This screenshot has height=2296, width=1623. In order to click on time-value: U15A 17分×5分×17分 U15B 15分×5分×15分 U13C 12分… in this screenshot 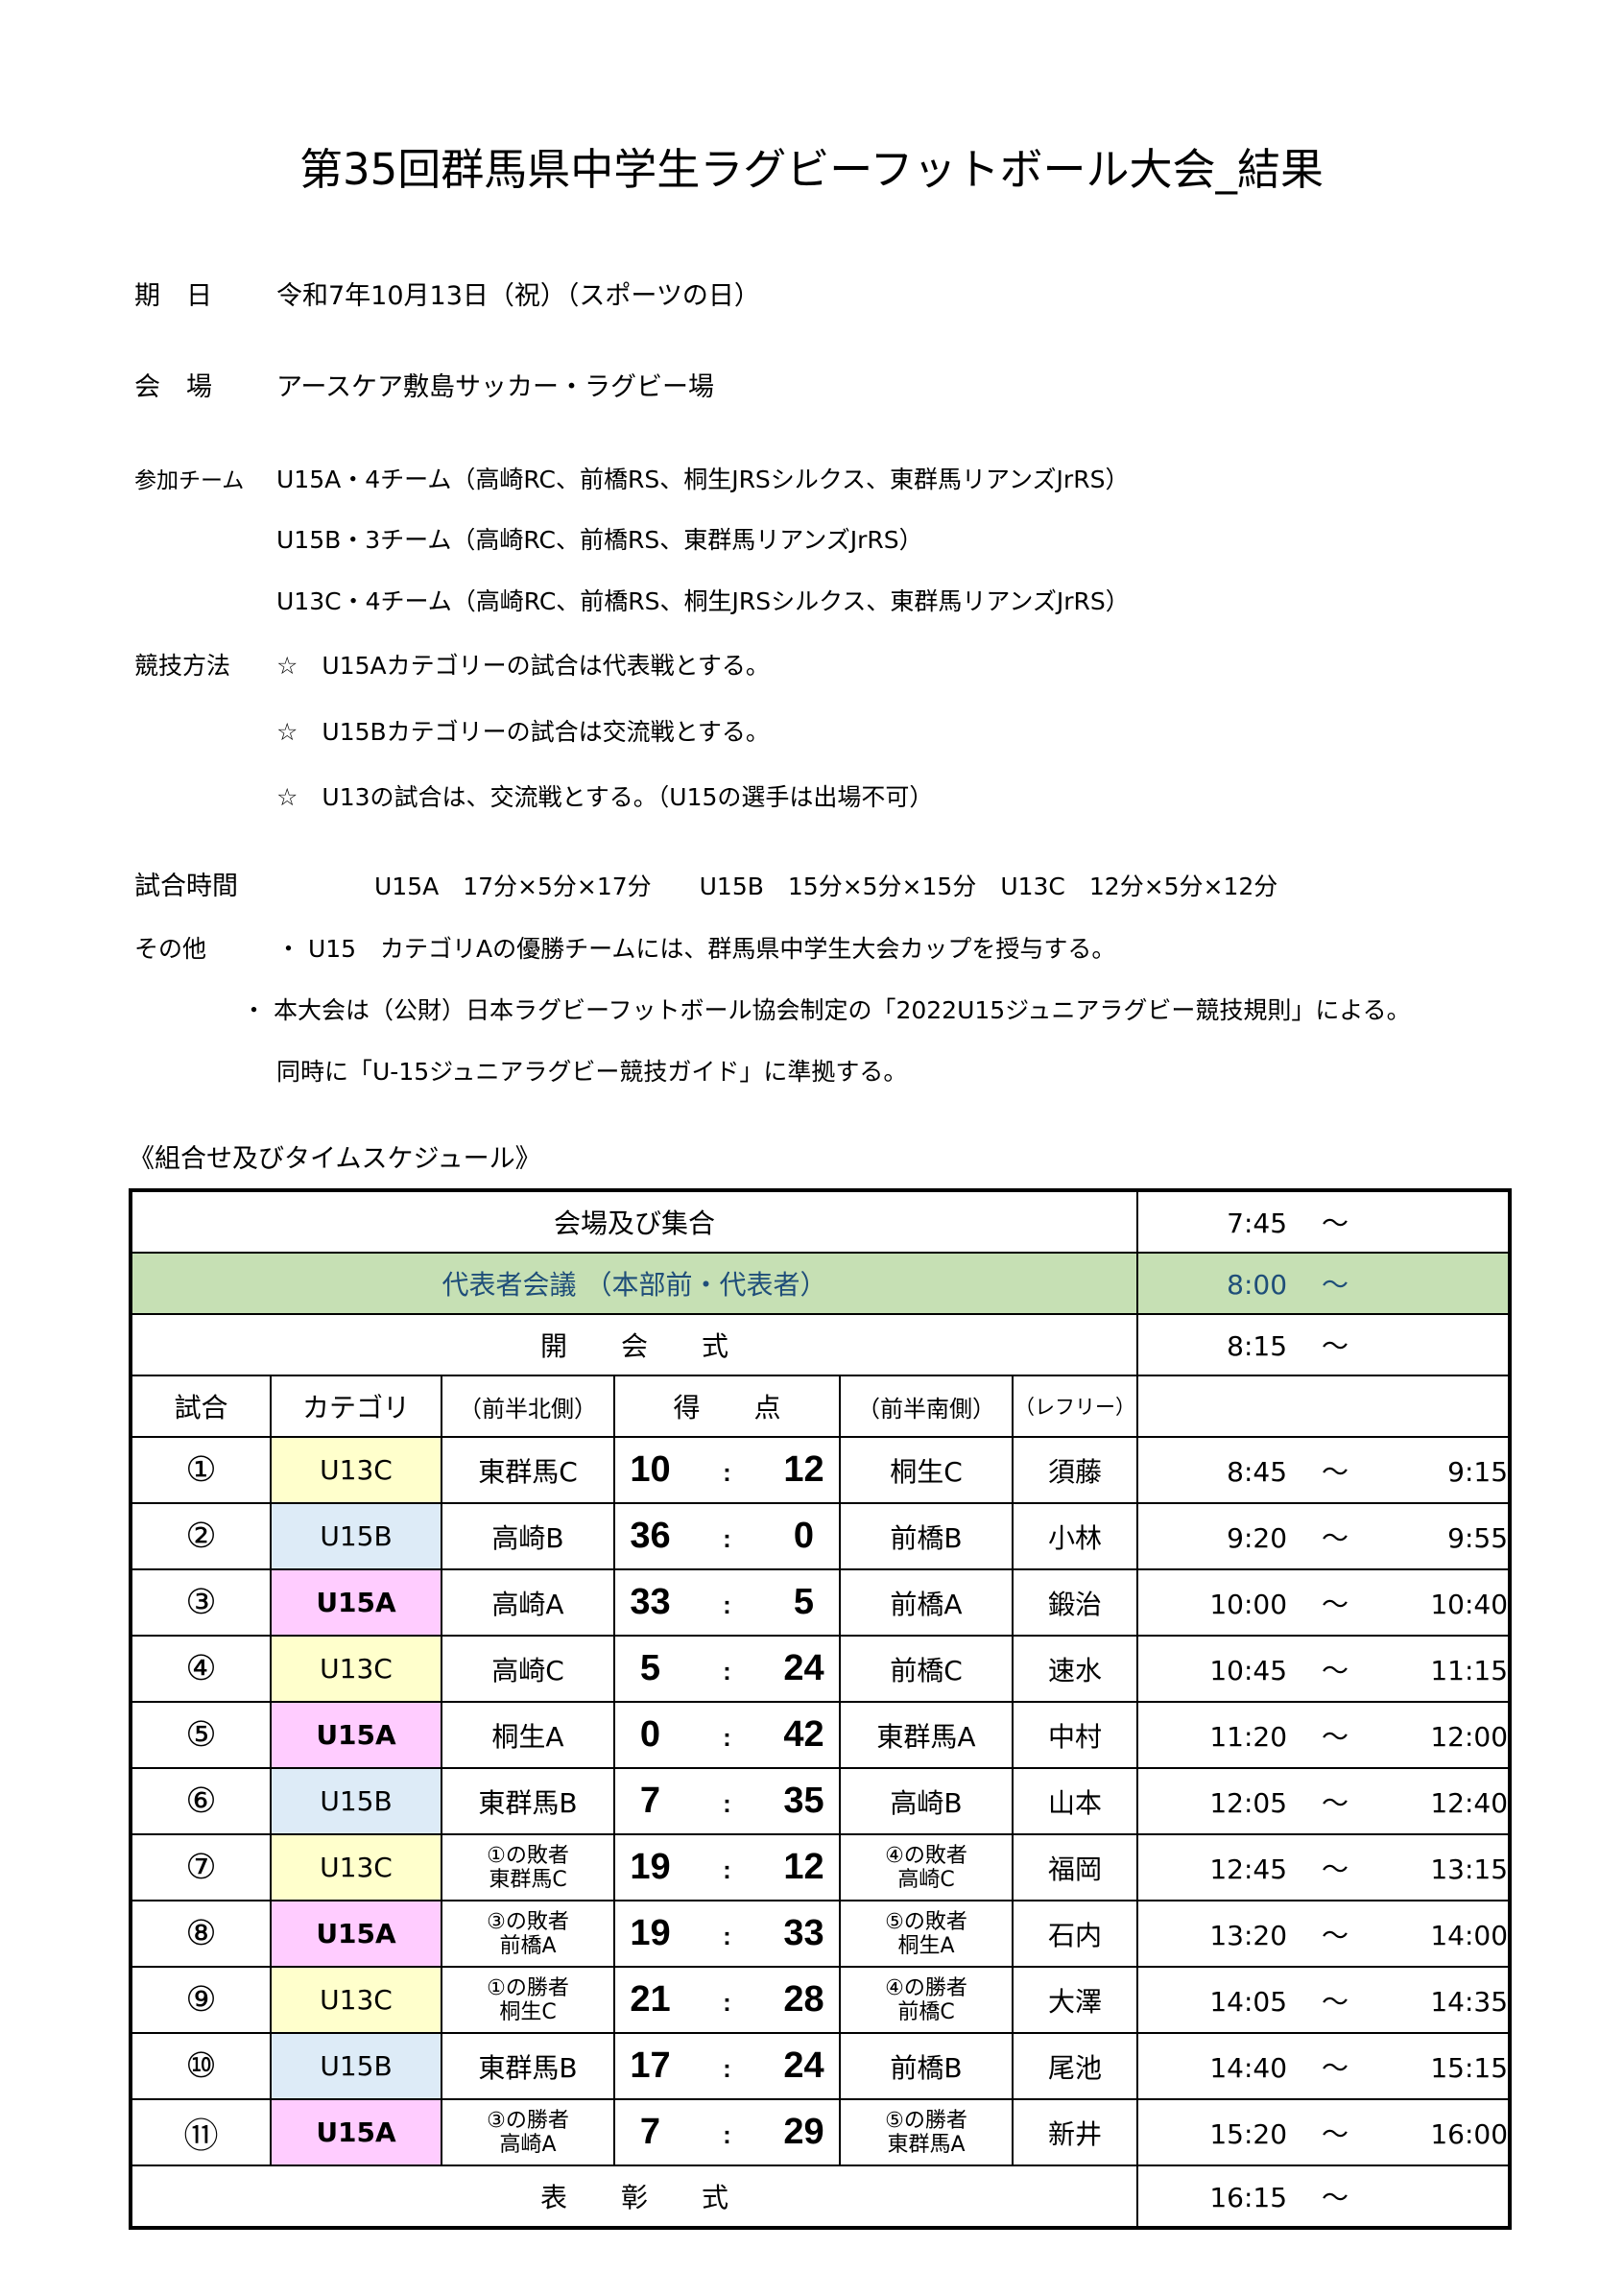, I will do `click(826, 887)`.